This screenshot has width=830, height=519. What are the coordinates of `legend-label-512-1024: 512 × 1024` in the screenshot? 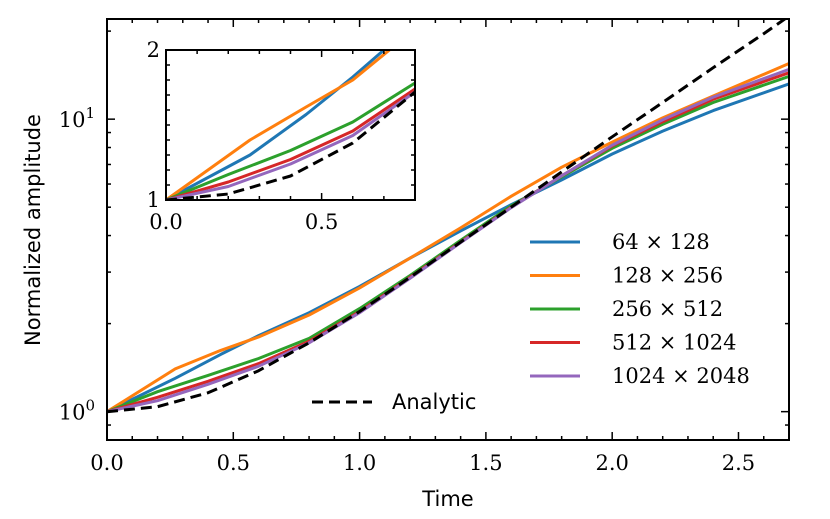 It's located at (674, 343).